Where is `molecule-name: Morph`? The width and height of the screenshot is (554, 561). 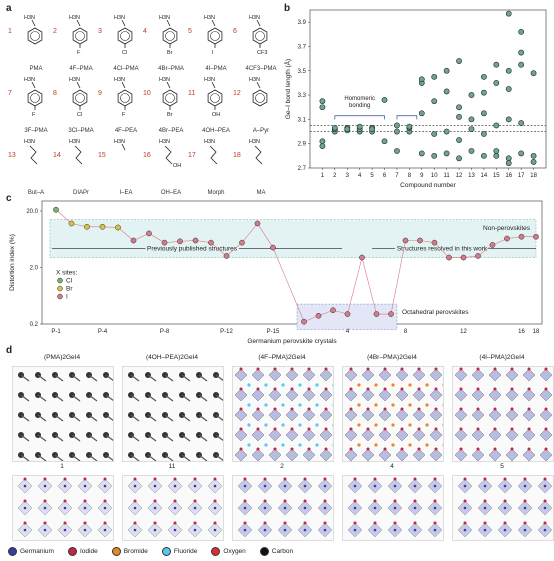 molecule-name: Morph is located at coordinates (216, 193).